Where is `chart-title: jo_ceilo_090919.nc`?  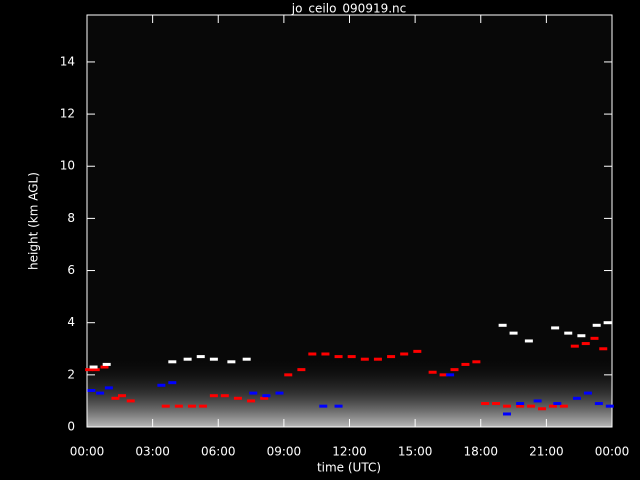
chart-title: jo_ceilo_090919.nc is located at coordinates (349, 9).